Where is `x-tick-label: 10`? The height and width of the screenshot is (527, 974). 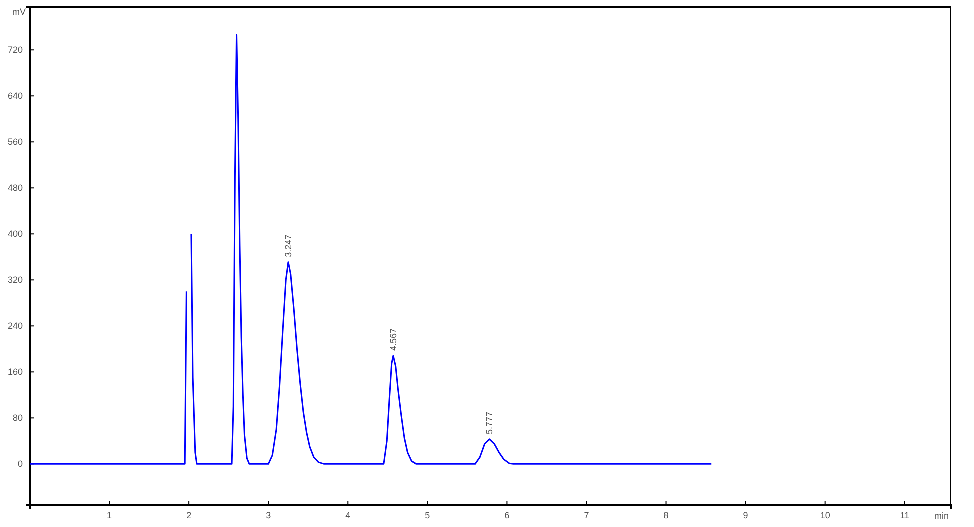 x-tick-label: 10 is located at coordinates (825, 515).